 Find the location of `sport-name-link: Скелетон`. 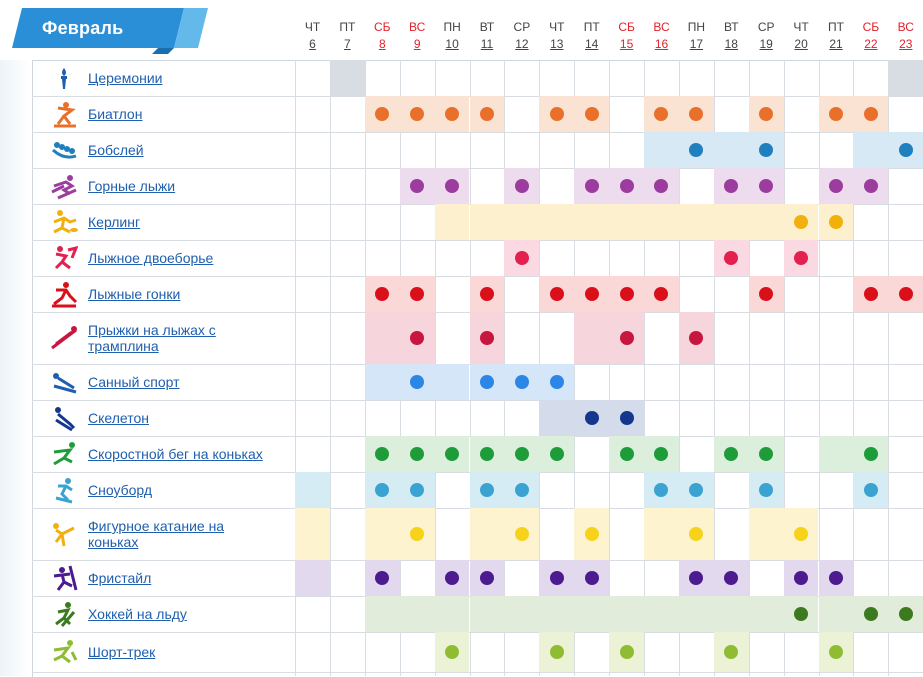

sport-name-link: Скелетон is located at coordinates (118, 418).